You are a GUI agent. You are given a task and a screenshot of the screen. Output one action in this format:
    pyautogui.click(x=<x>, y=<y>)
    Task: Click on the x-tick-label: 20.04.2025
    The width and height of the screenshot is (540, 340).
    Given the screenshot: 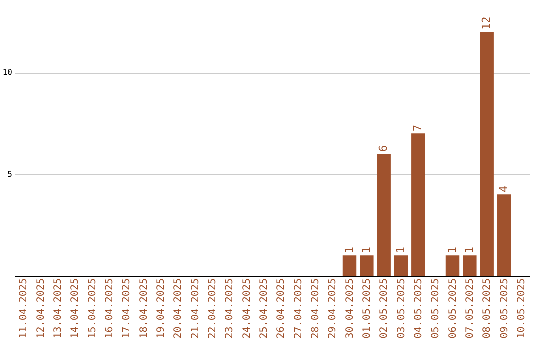 What is the action you would take?
    pyautogui.click(x=178, y=308)
    